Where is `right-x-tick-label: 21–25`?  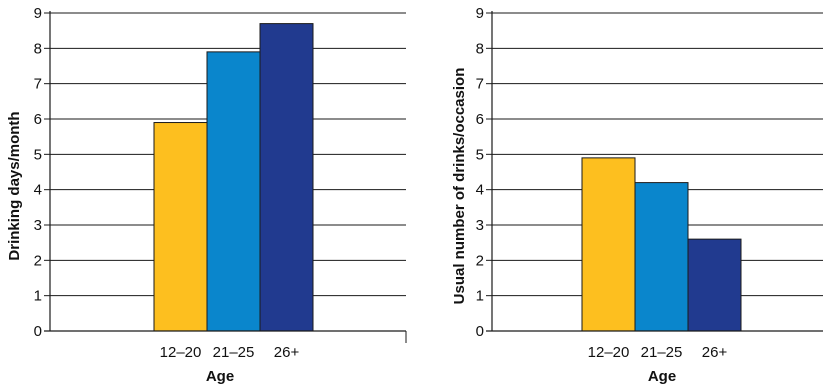
right-x-tick-label: 21–25 is located at coordinates (662, 352).